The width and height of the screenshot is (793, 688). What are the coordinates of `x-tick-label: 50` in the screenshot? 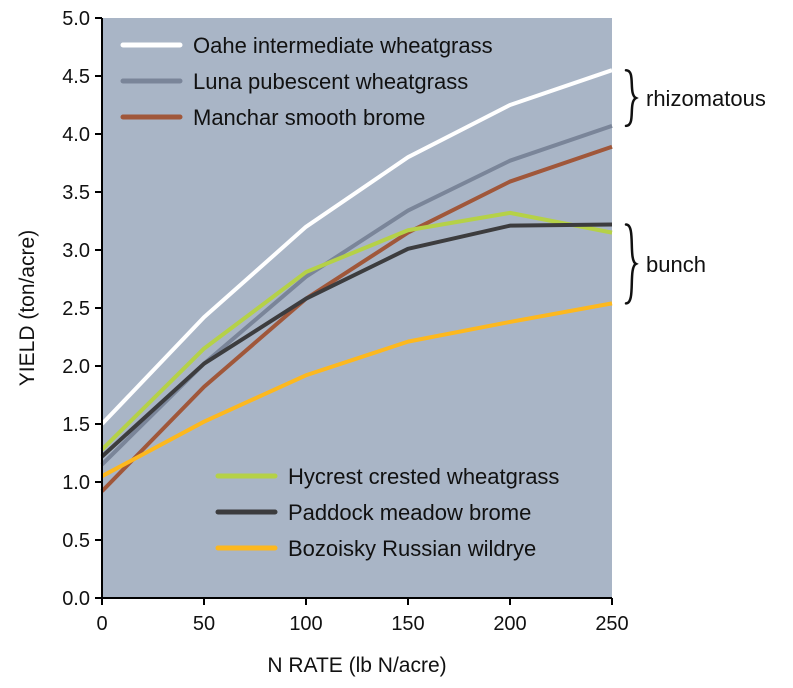 It's located at (204, 624).